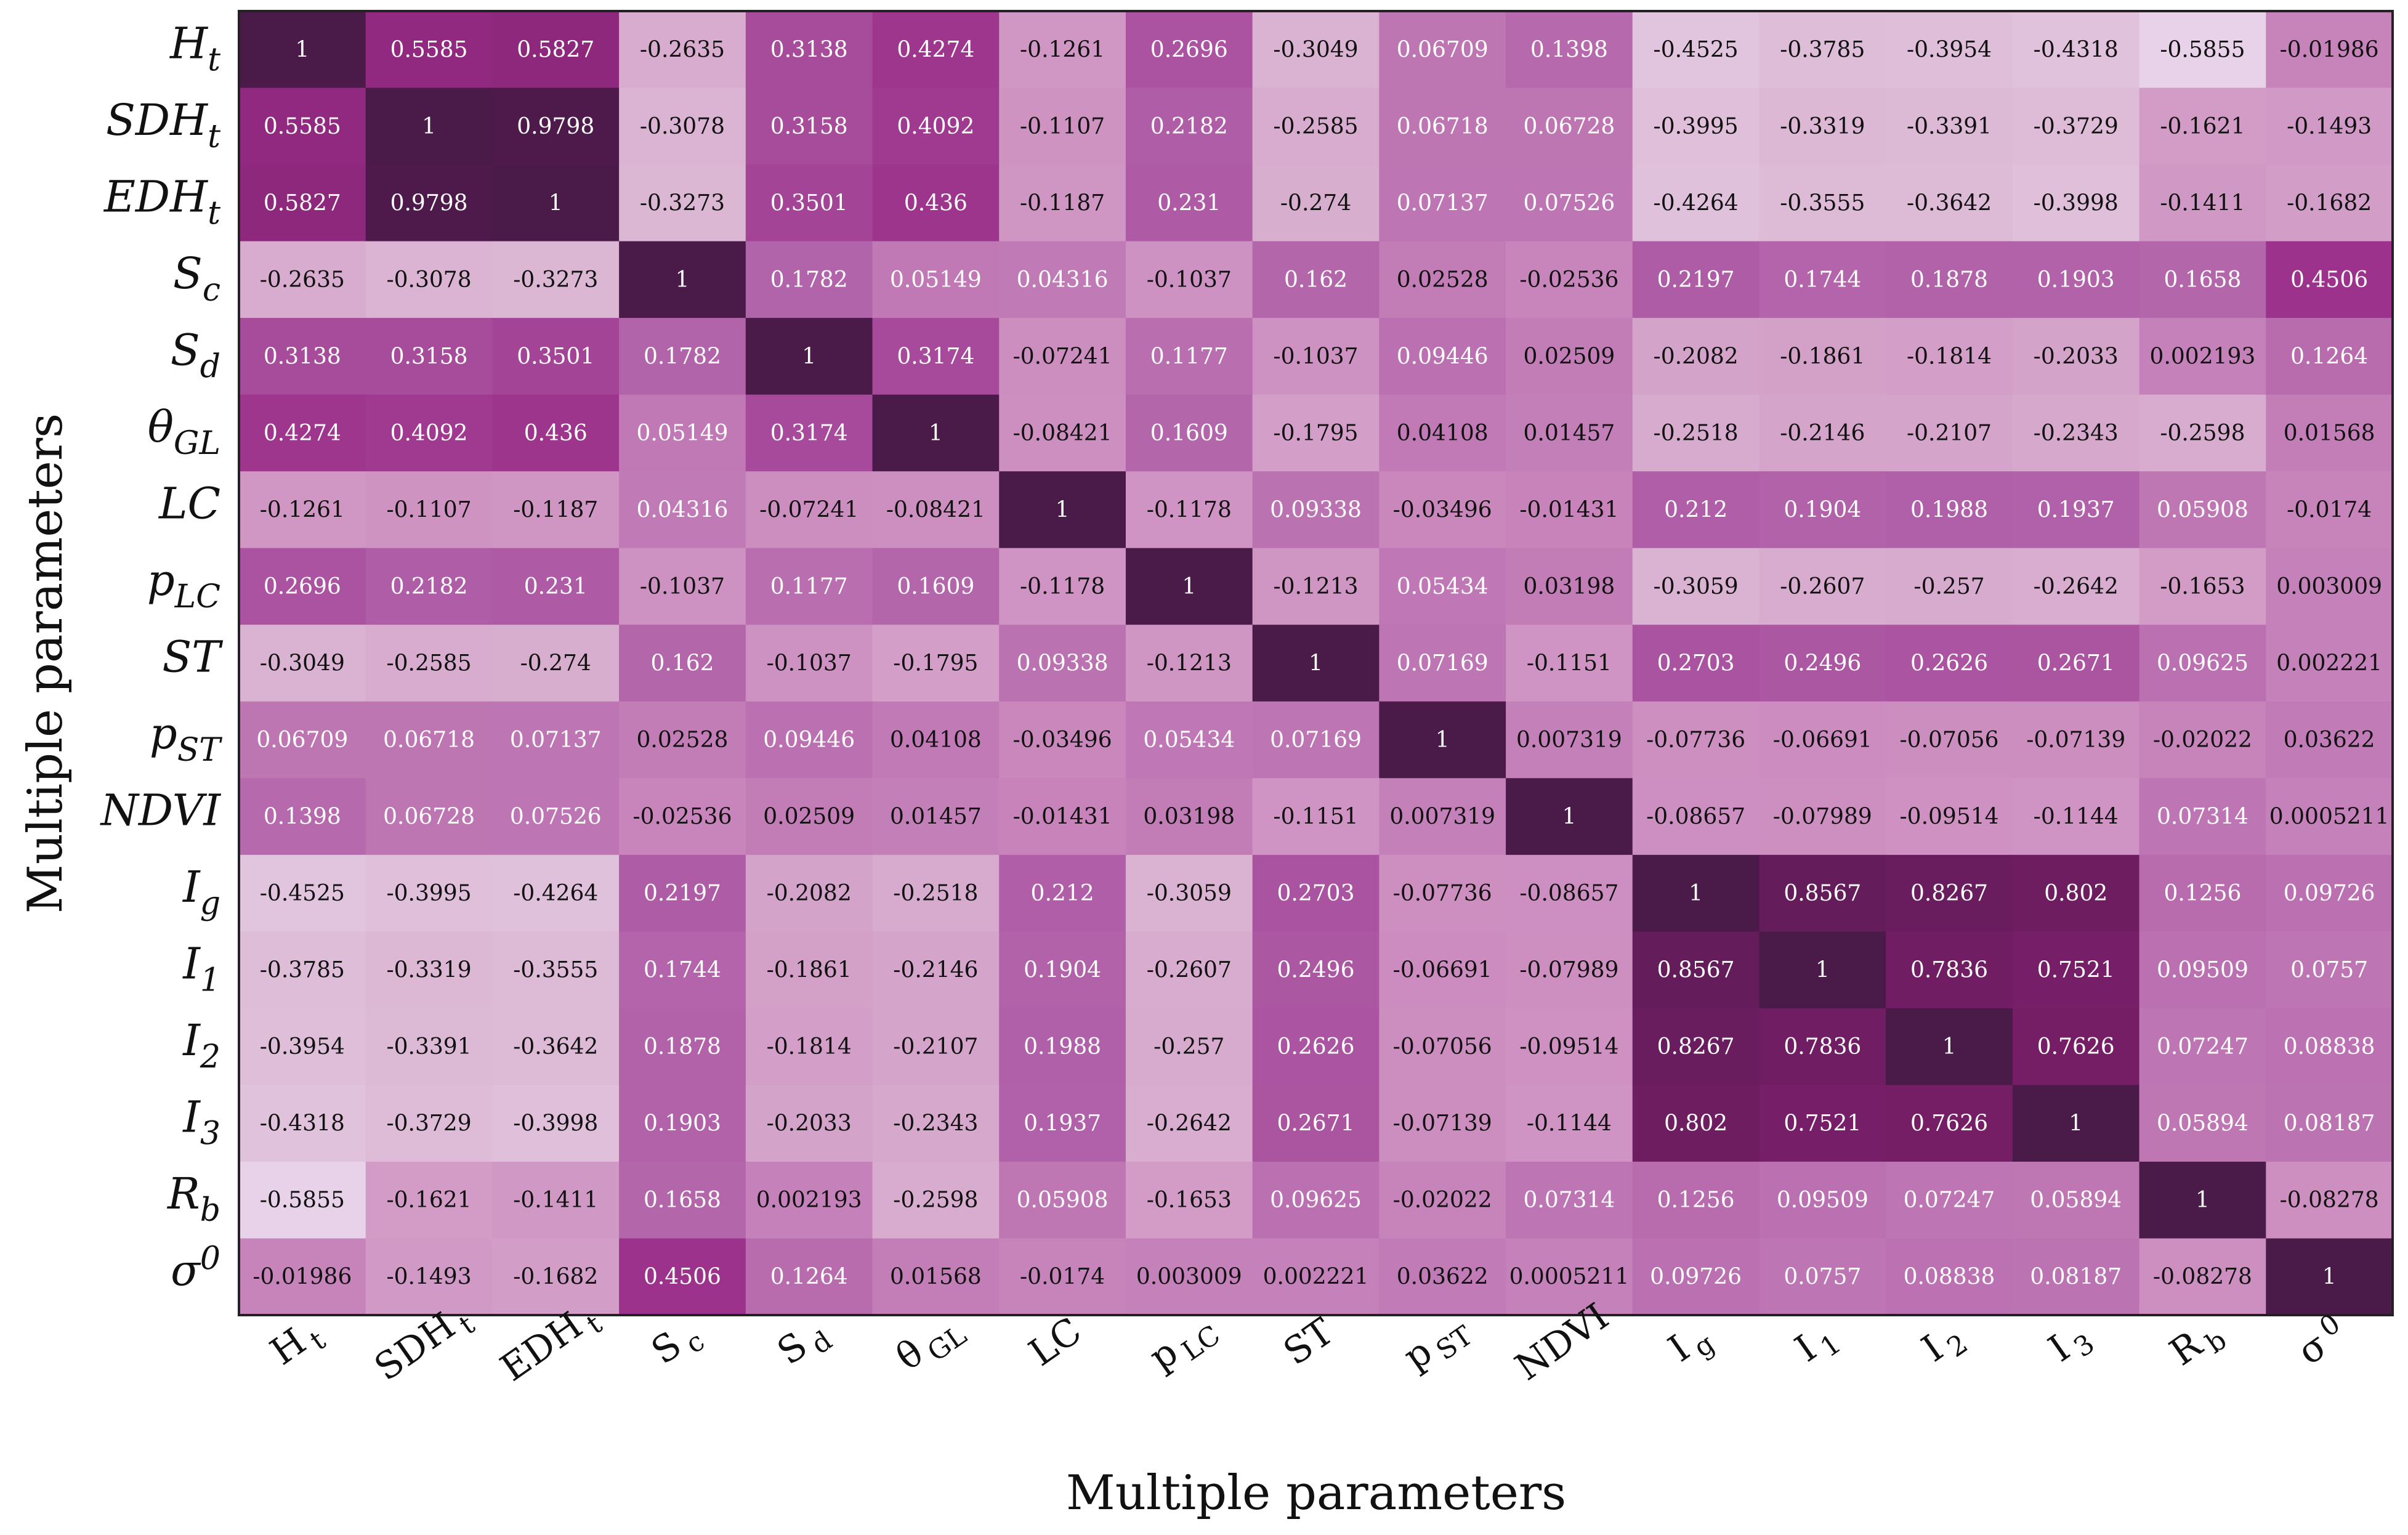  I want to click on heatmap-cell-r5-c16, so click(2329, 433).